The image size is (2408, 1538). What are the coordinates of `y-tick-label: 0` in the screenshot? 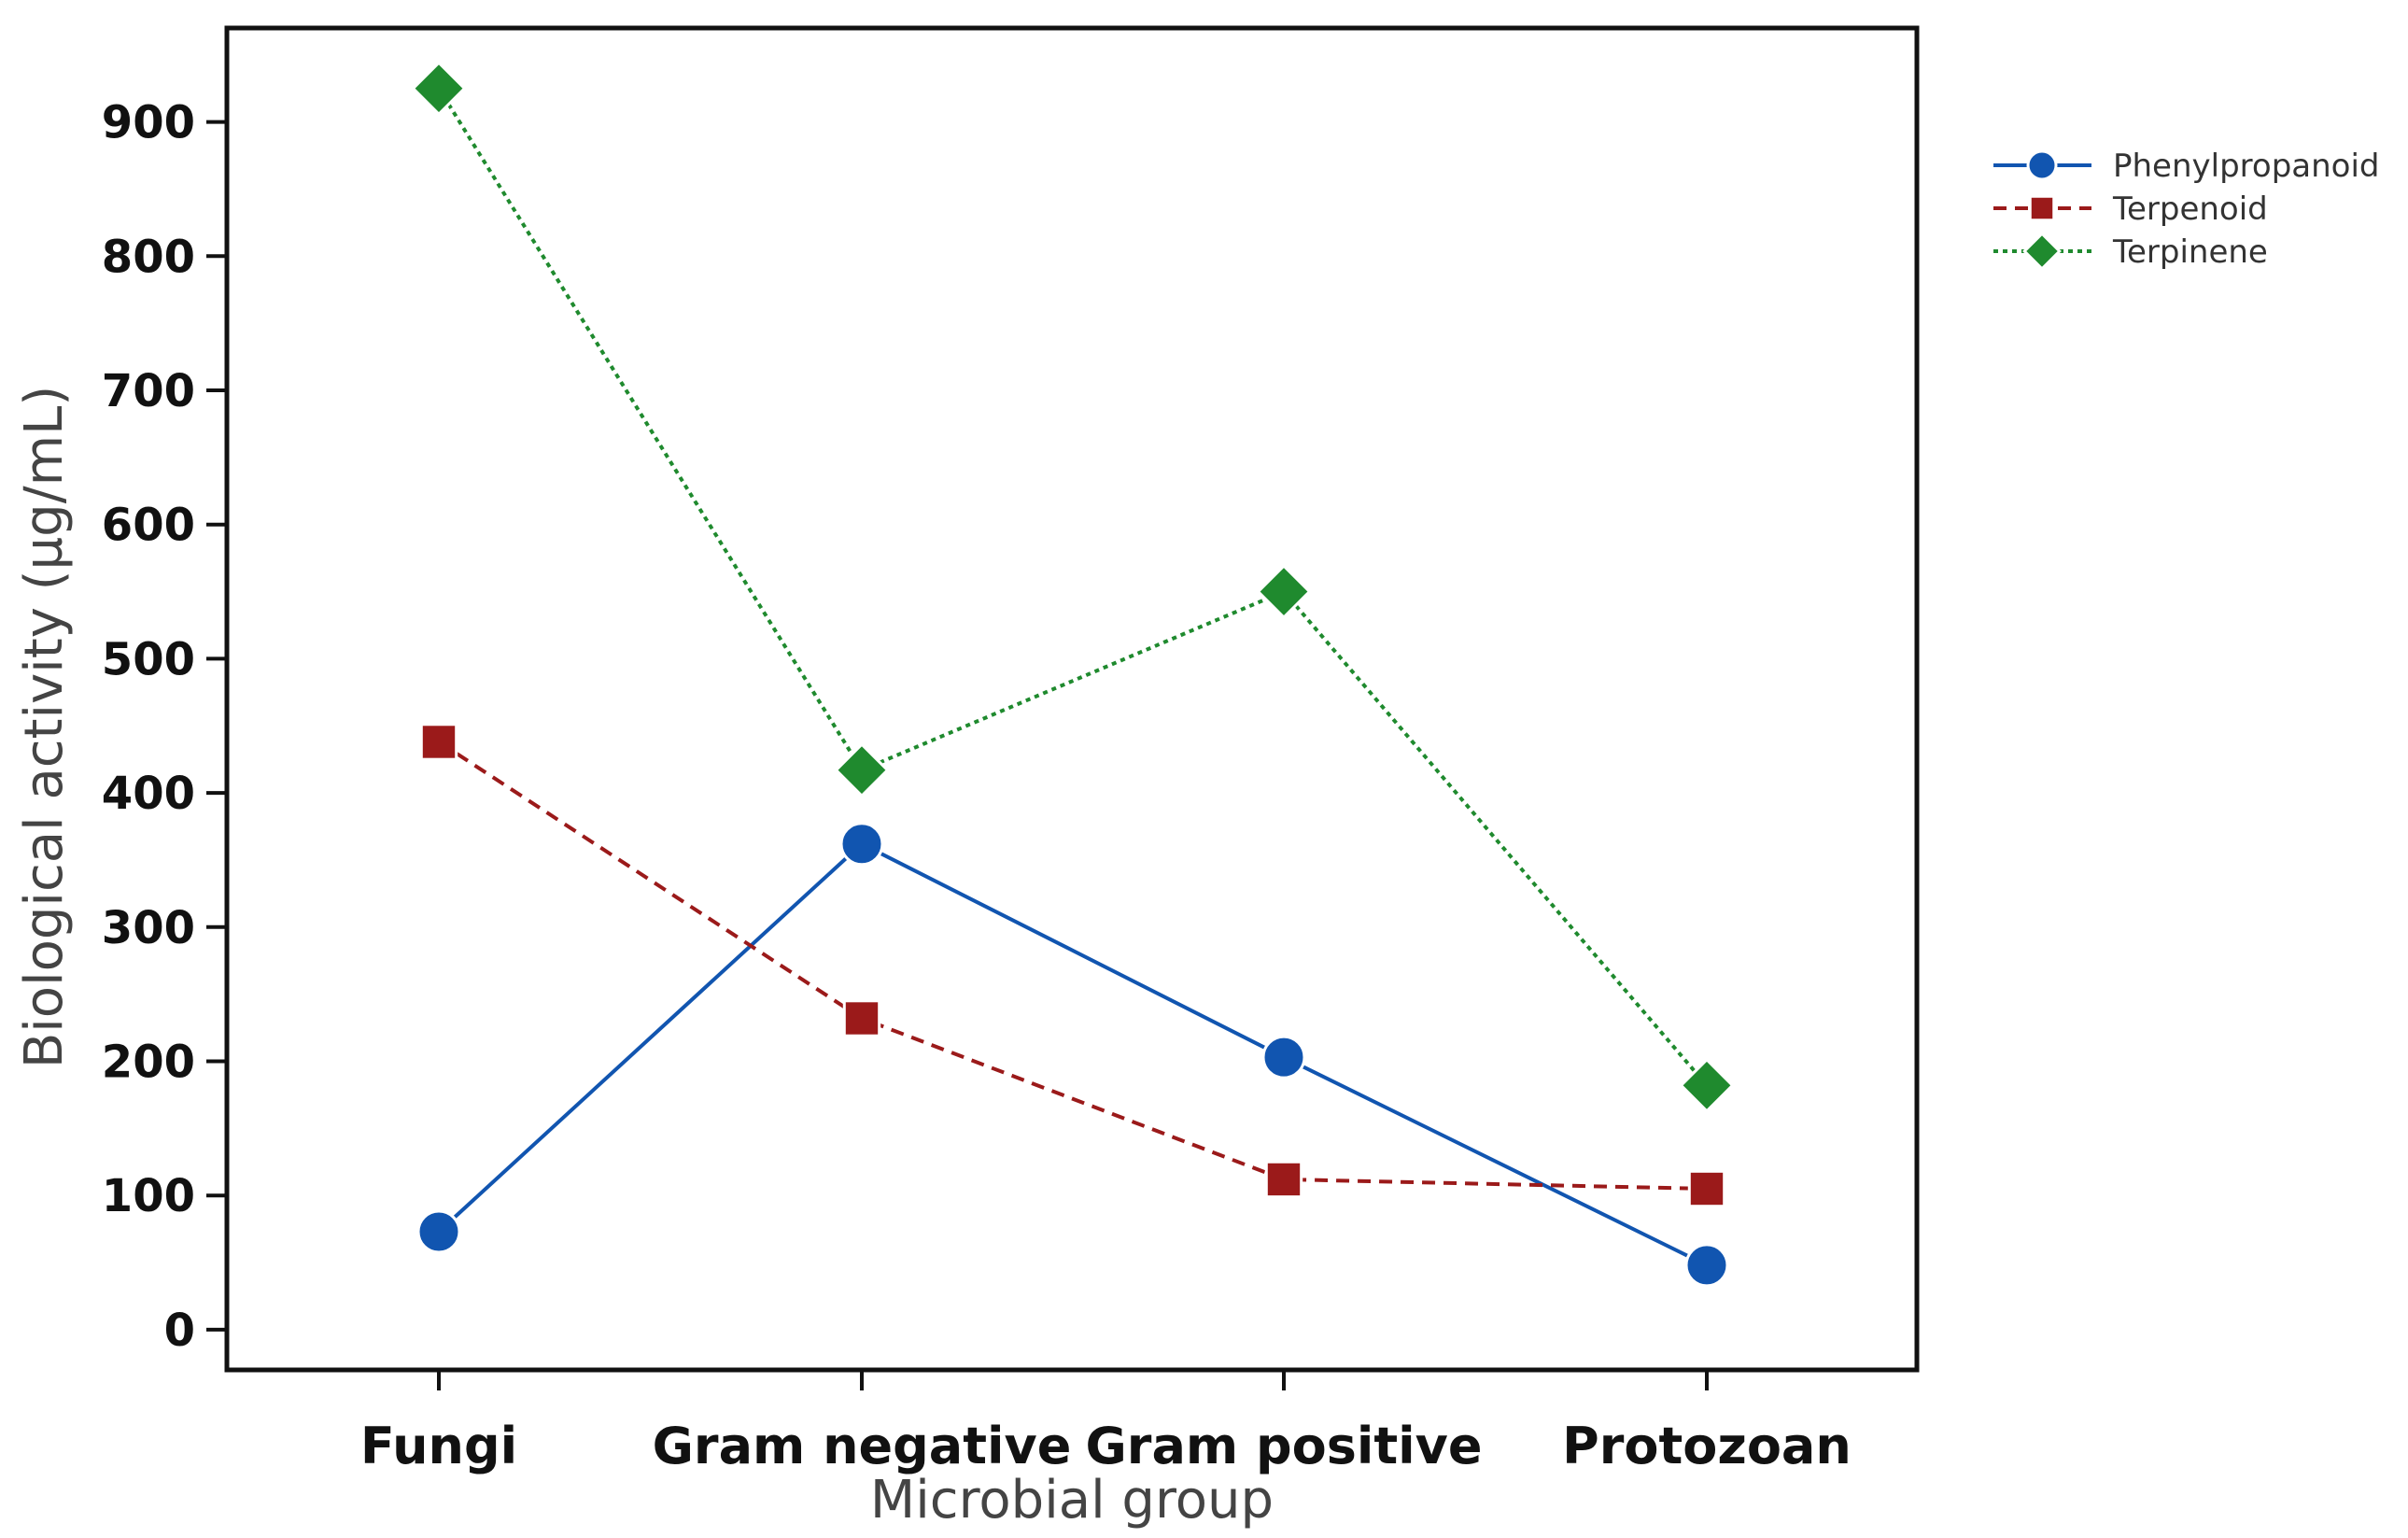 It's located at (180, 1331).